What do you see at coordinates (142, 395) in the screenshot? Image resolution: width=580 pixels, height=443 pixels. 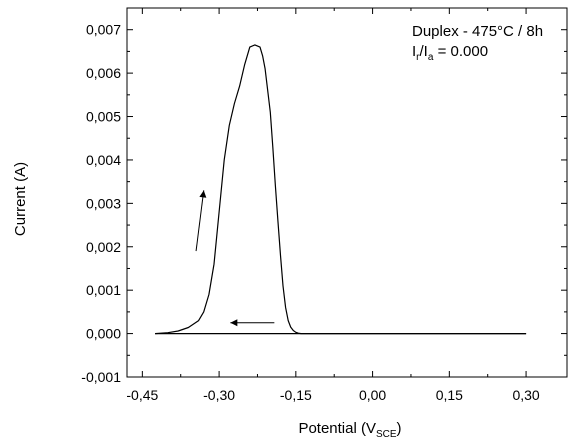 I see `x-tick-label: -0,45` at bounding box center [142, 395].